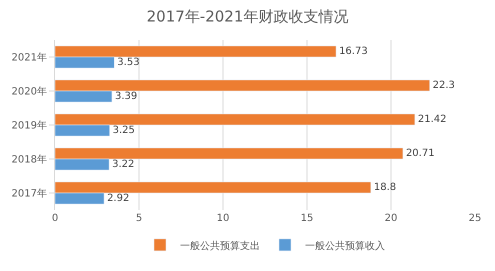  What do you see at coordinates (123, 130) in the screenshot?
I see `data-label: 3.25` at bounding box center [123, 130].